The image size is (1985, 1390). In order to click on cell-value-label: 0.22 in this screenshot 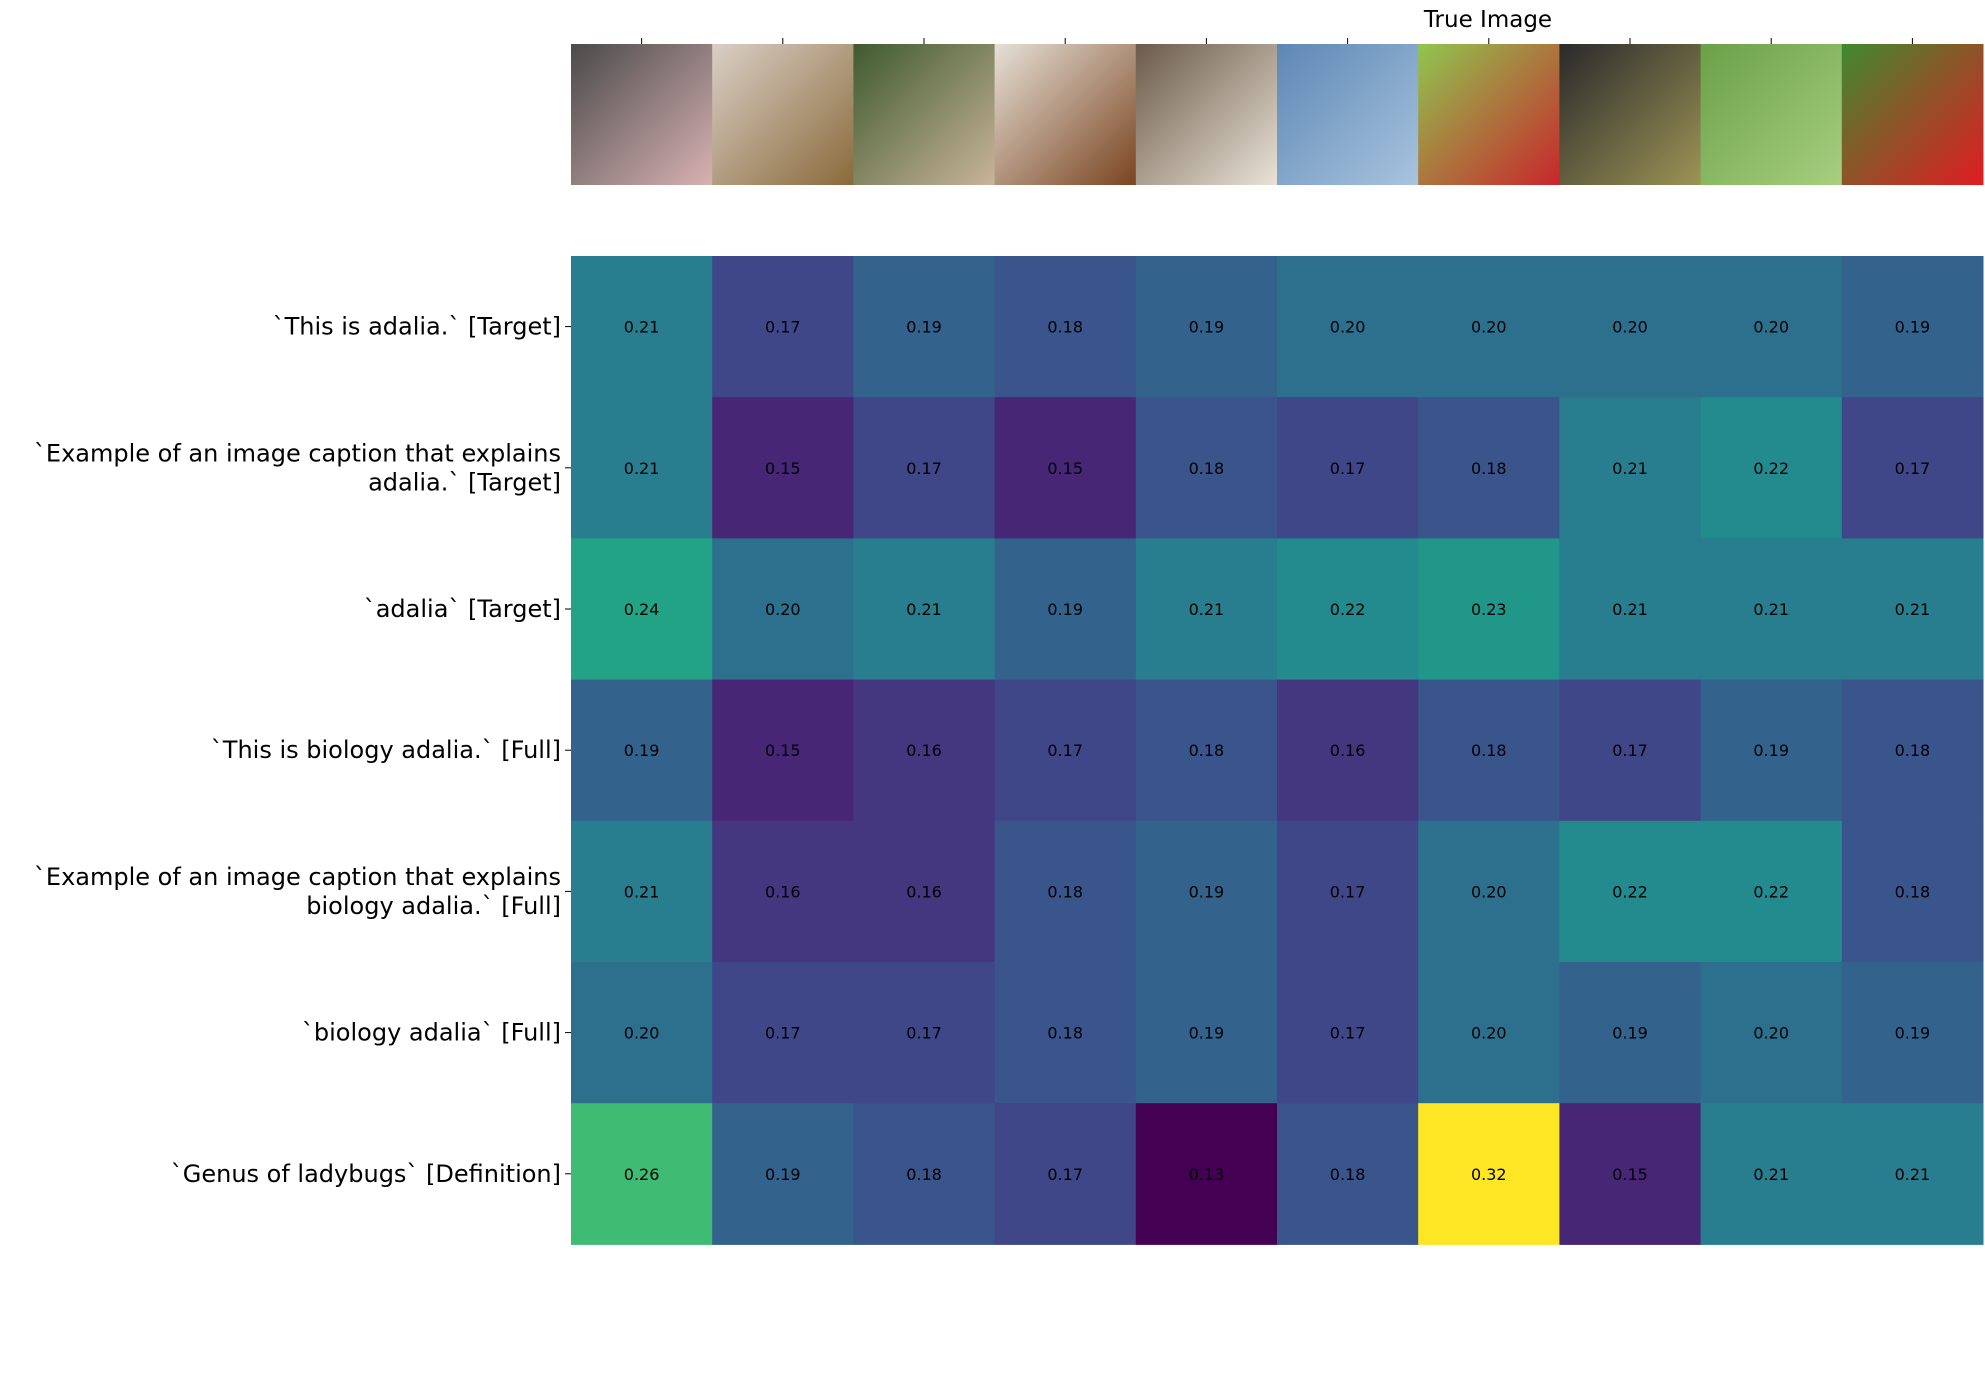, I will do `click(1630, 891)`.